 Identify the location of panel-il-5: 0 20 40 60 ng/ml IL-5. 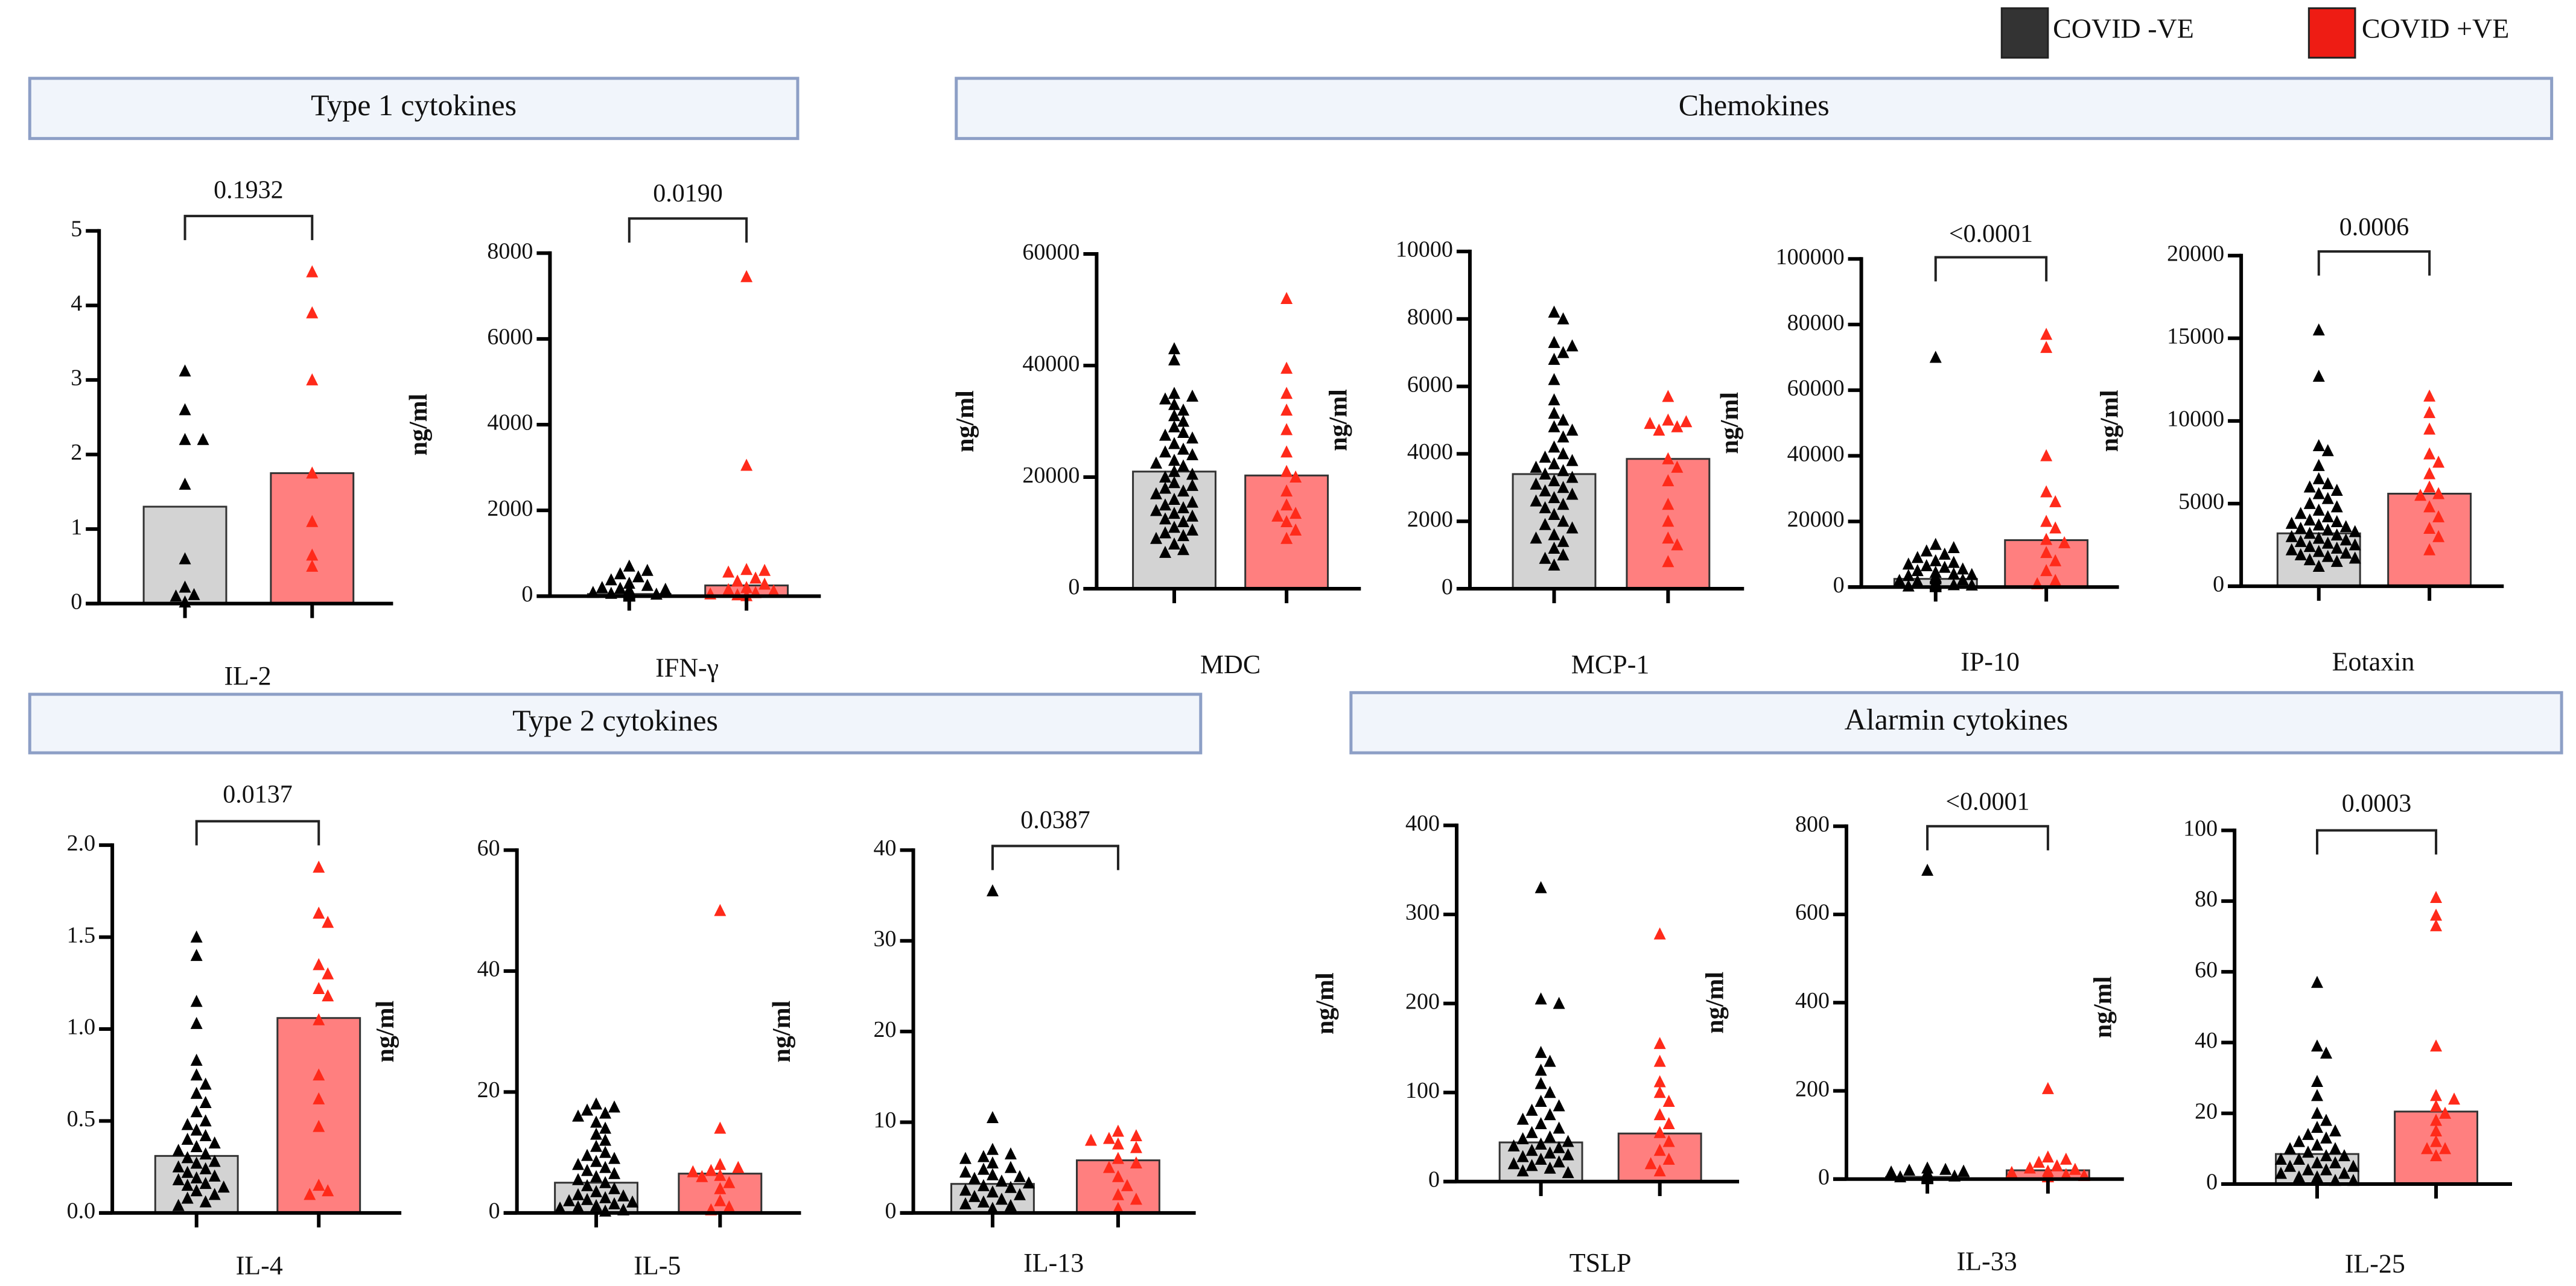
(586, 1057).